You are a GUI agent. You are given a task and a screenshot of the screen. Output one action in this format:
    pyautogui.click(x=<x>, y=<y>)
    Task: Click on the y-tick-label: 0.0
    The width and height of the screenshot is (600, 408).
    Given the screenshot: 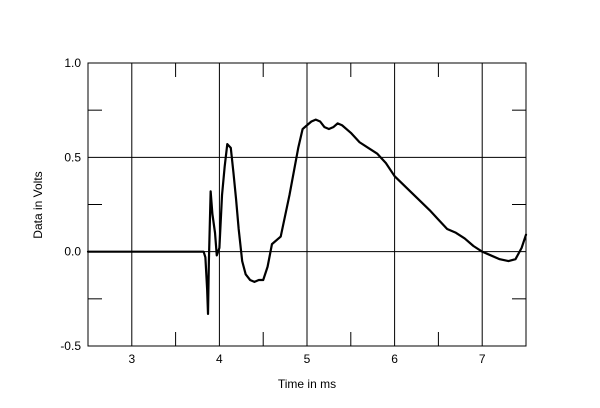 What is the action you would take?
    pyautogui.click(x=72, y=252)
    